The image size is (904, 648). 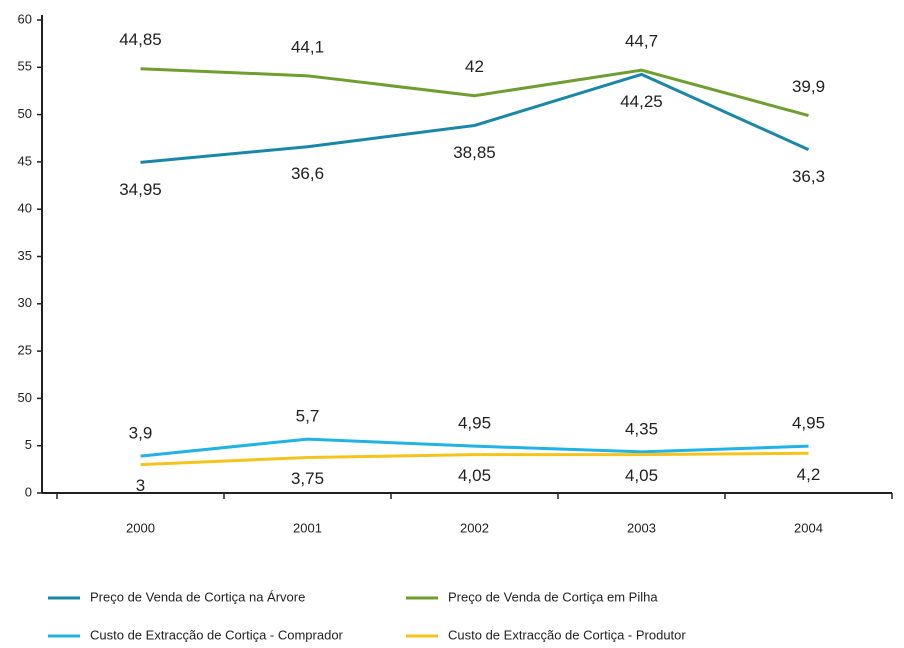 I want to click on data-label: 44,1, so click(x=307, y=46).